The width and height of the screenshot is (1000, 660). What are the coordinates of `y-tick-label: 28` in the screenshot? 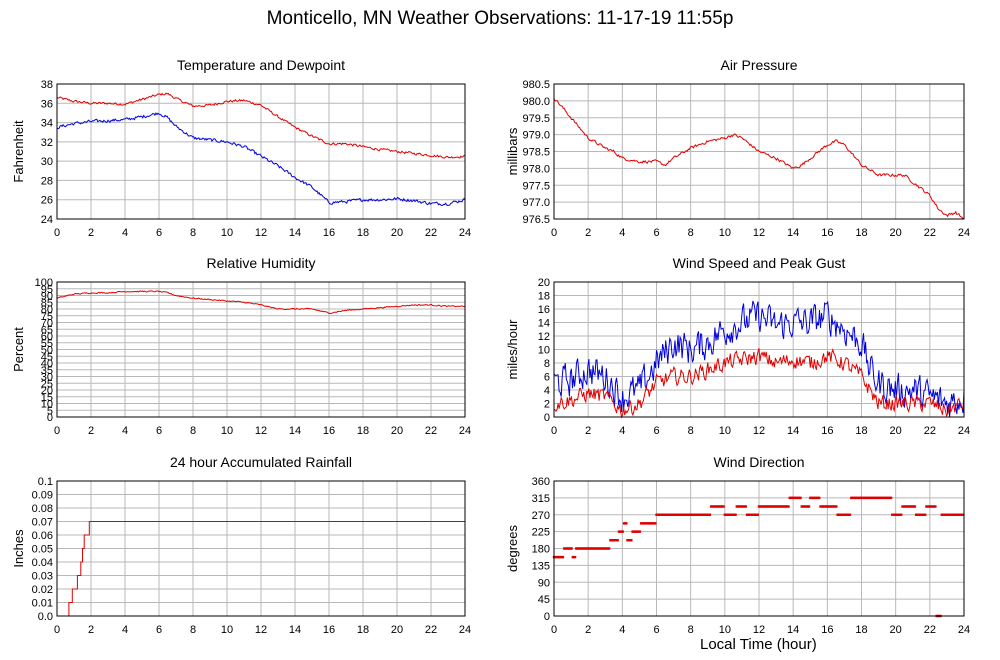 It's located at (47, 181).